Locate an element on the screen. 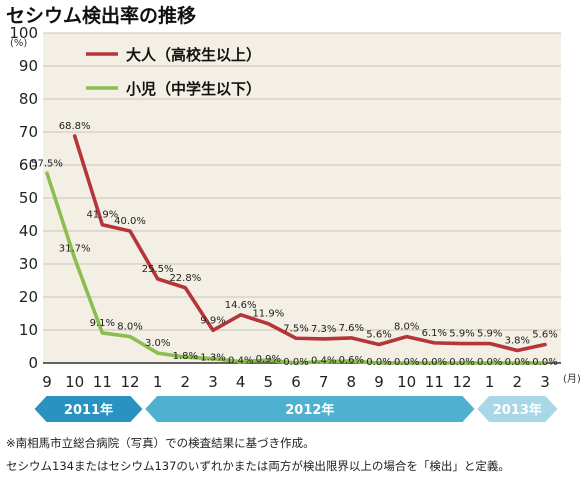 The width and height of the screenshot is (587, 478). data-label-s1-9: 0.0% is located at coordinates (295, 362).